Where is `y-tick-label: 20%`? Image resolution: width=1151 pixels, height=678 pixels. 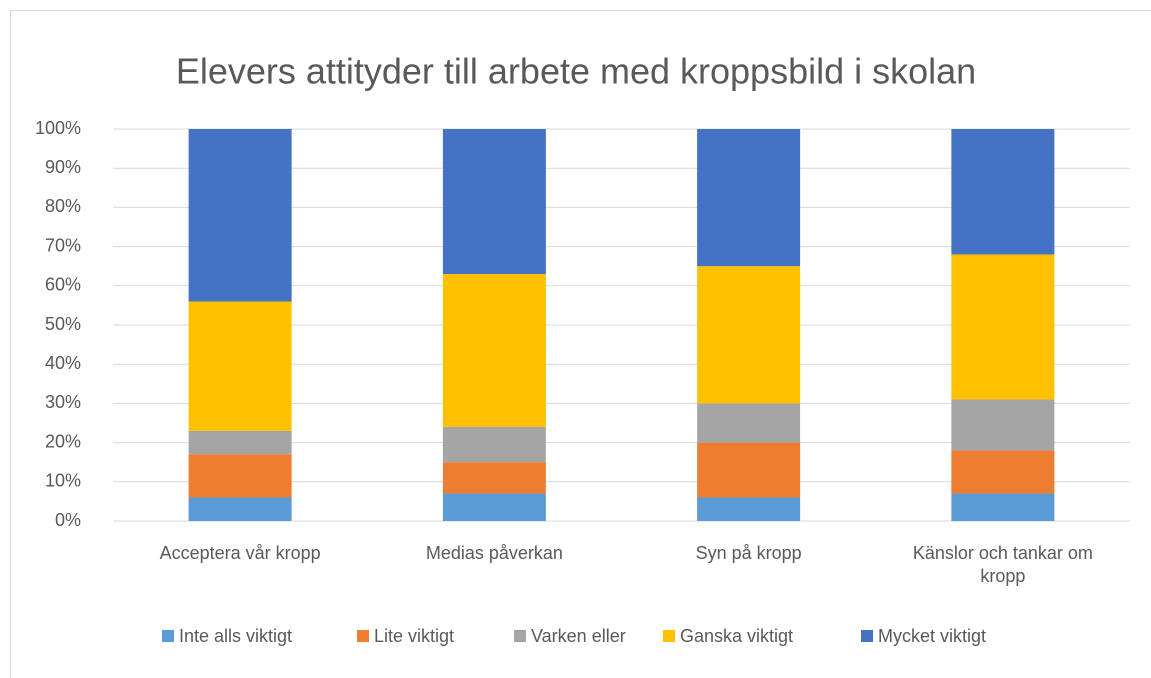
y-tick-label: 20% is located at coordinates (63, 441).